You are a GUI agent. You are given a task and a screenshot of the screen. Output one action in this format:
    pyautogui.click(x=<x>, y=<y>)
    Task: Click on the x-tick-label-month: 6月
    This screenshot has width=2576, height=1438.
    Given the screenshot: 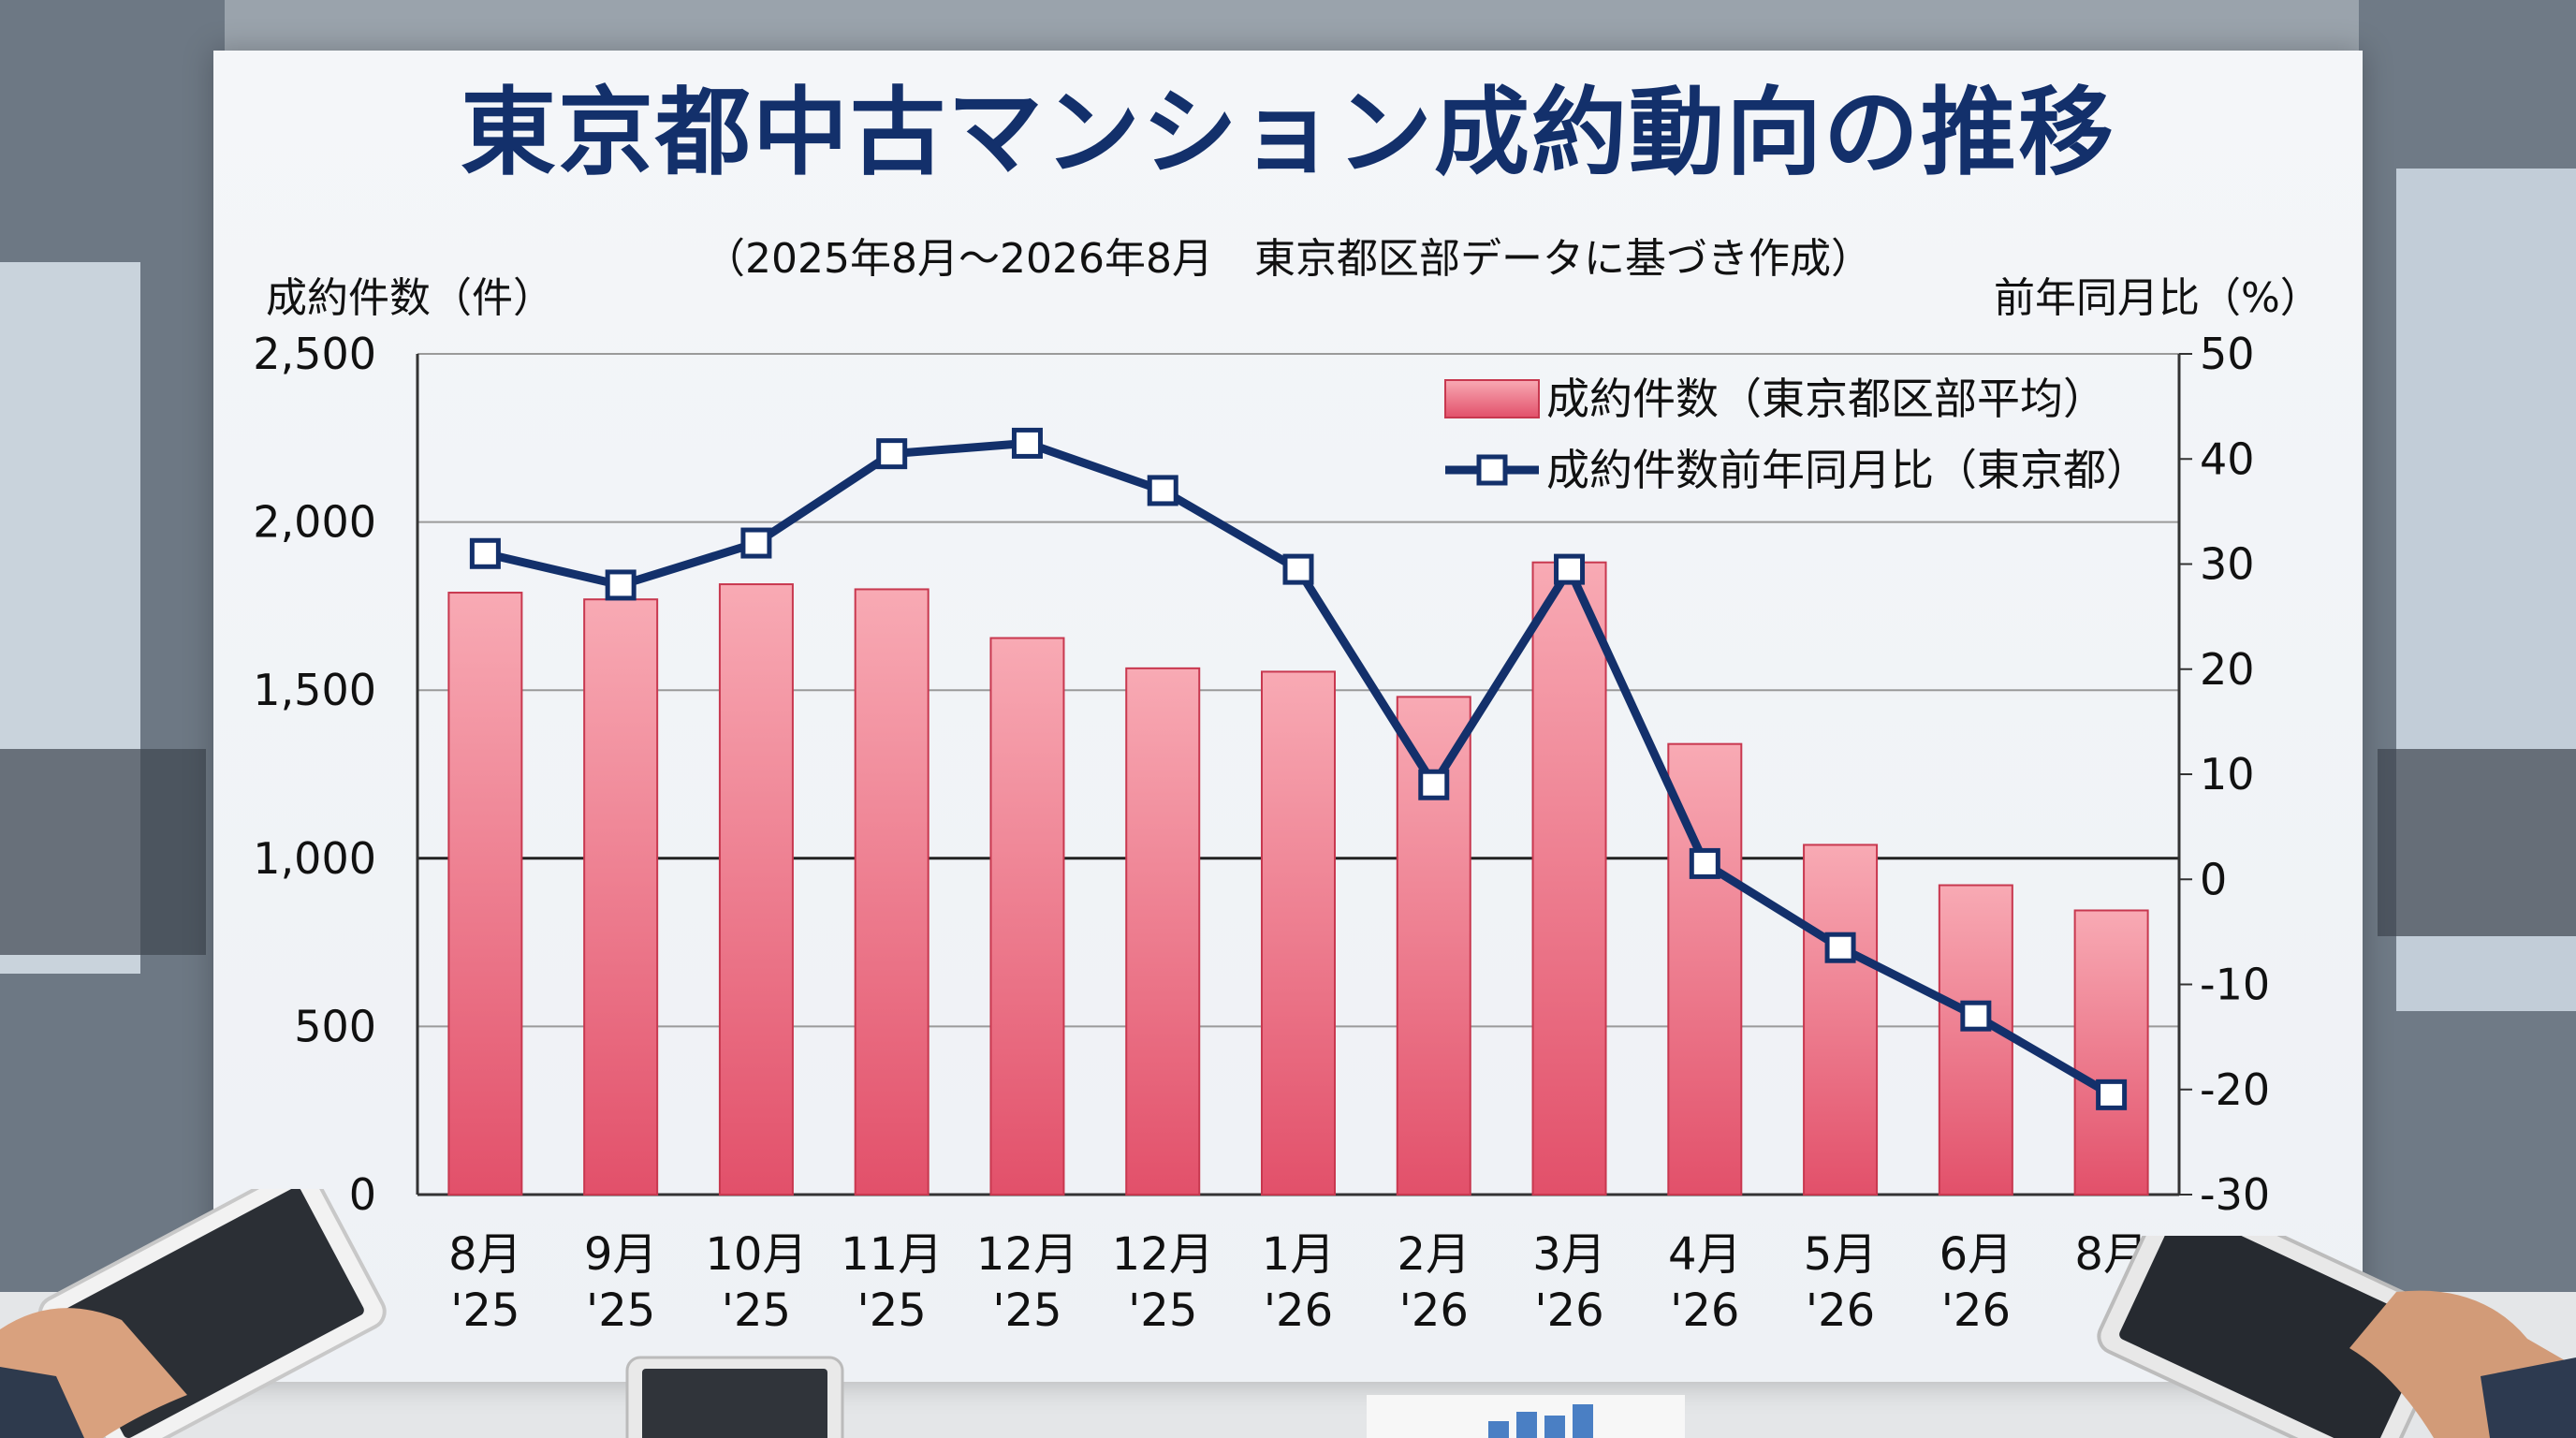 What is the action you would take?
    pyautogui.click(x=1976, y=1254)
    